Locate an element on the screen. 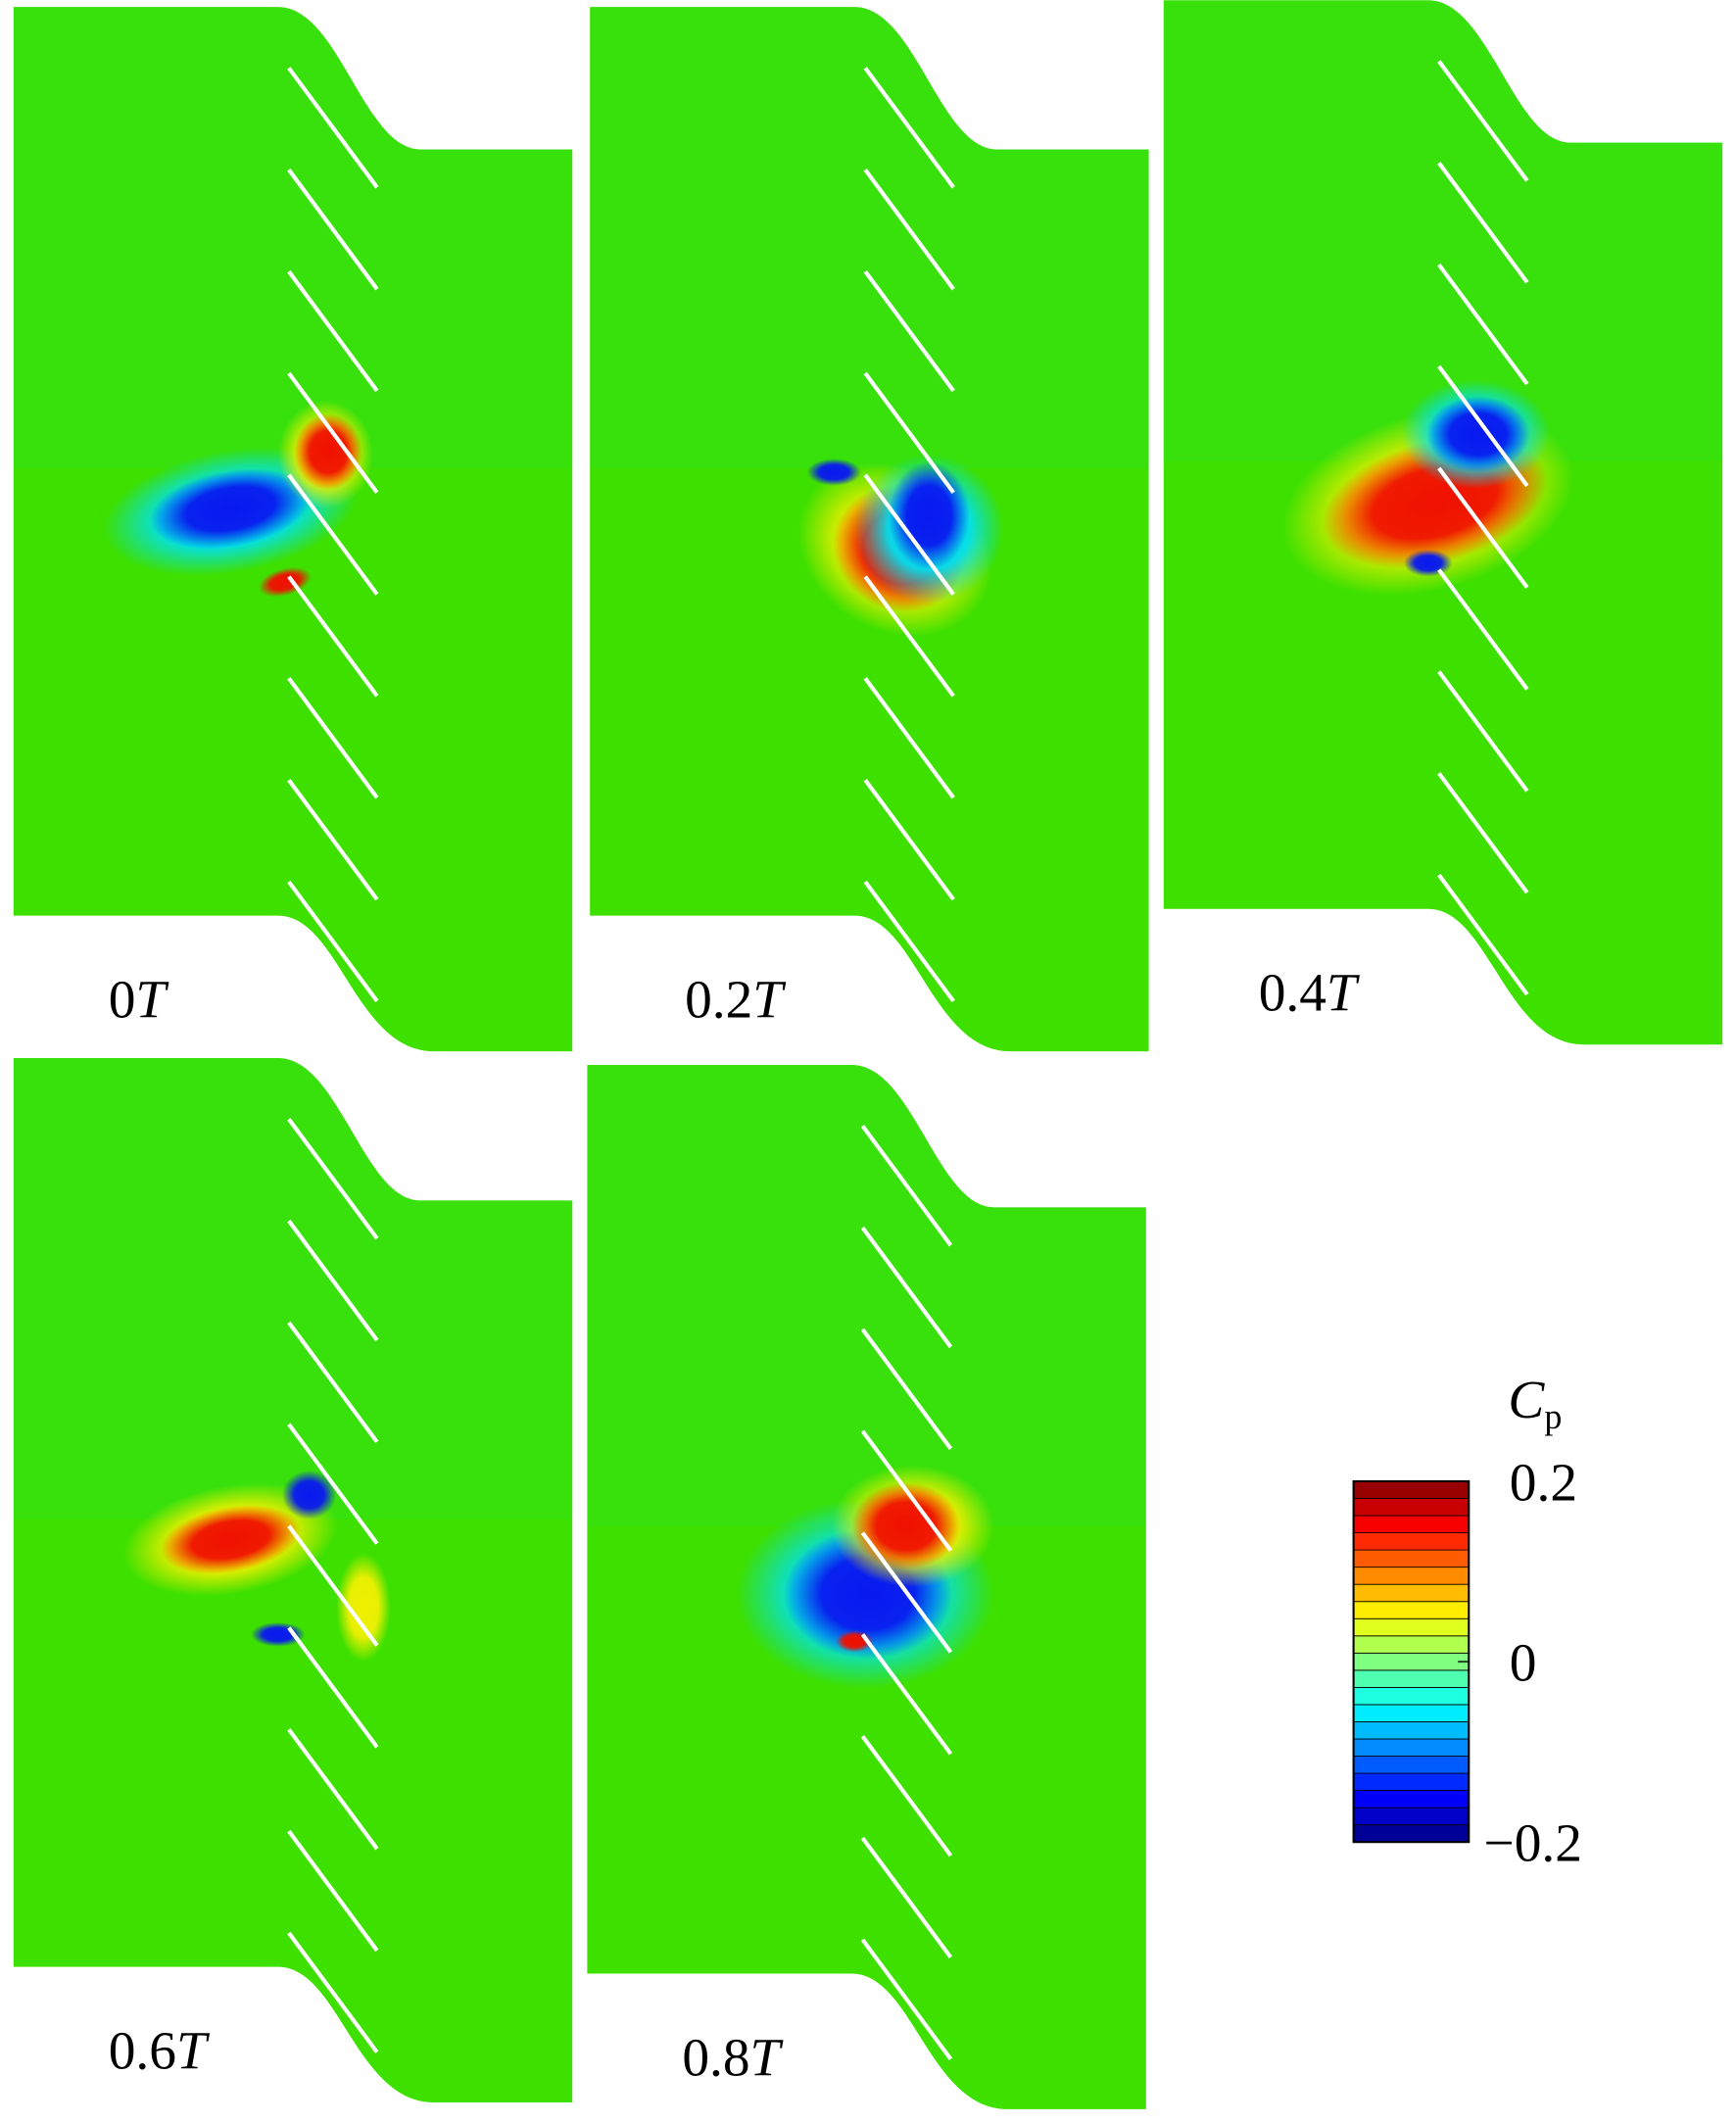 This screenshot has width=1736, height=2123. panel-label: 0.4T is located at coordinates (1310, 993).